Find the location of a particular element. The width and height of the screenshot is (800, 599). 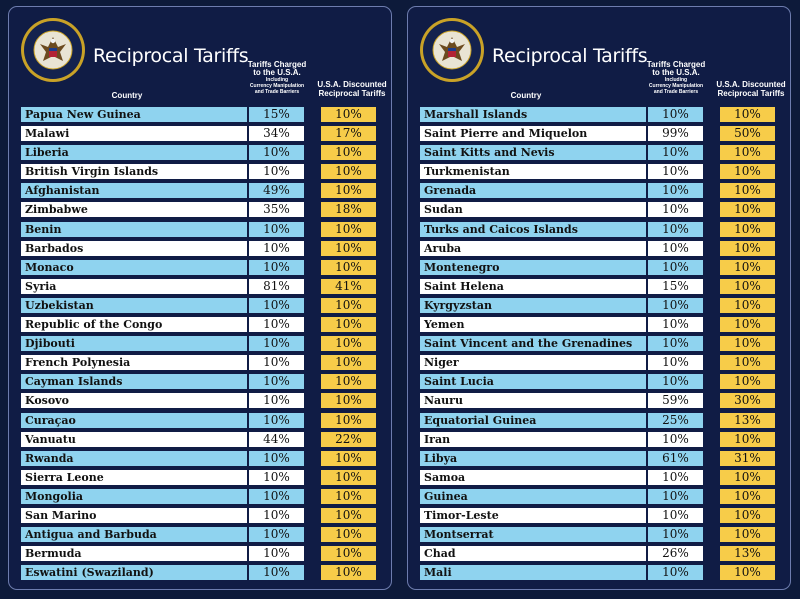

country-cell: Iran is located at coordinates (533, 439).